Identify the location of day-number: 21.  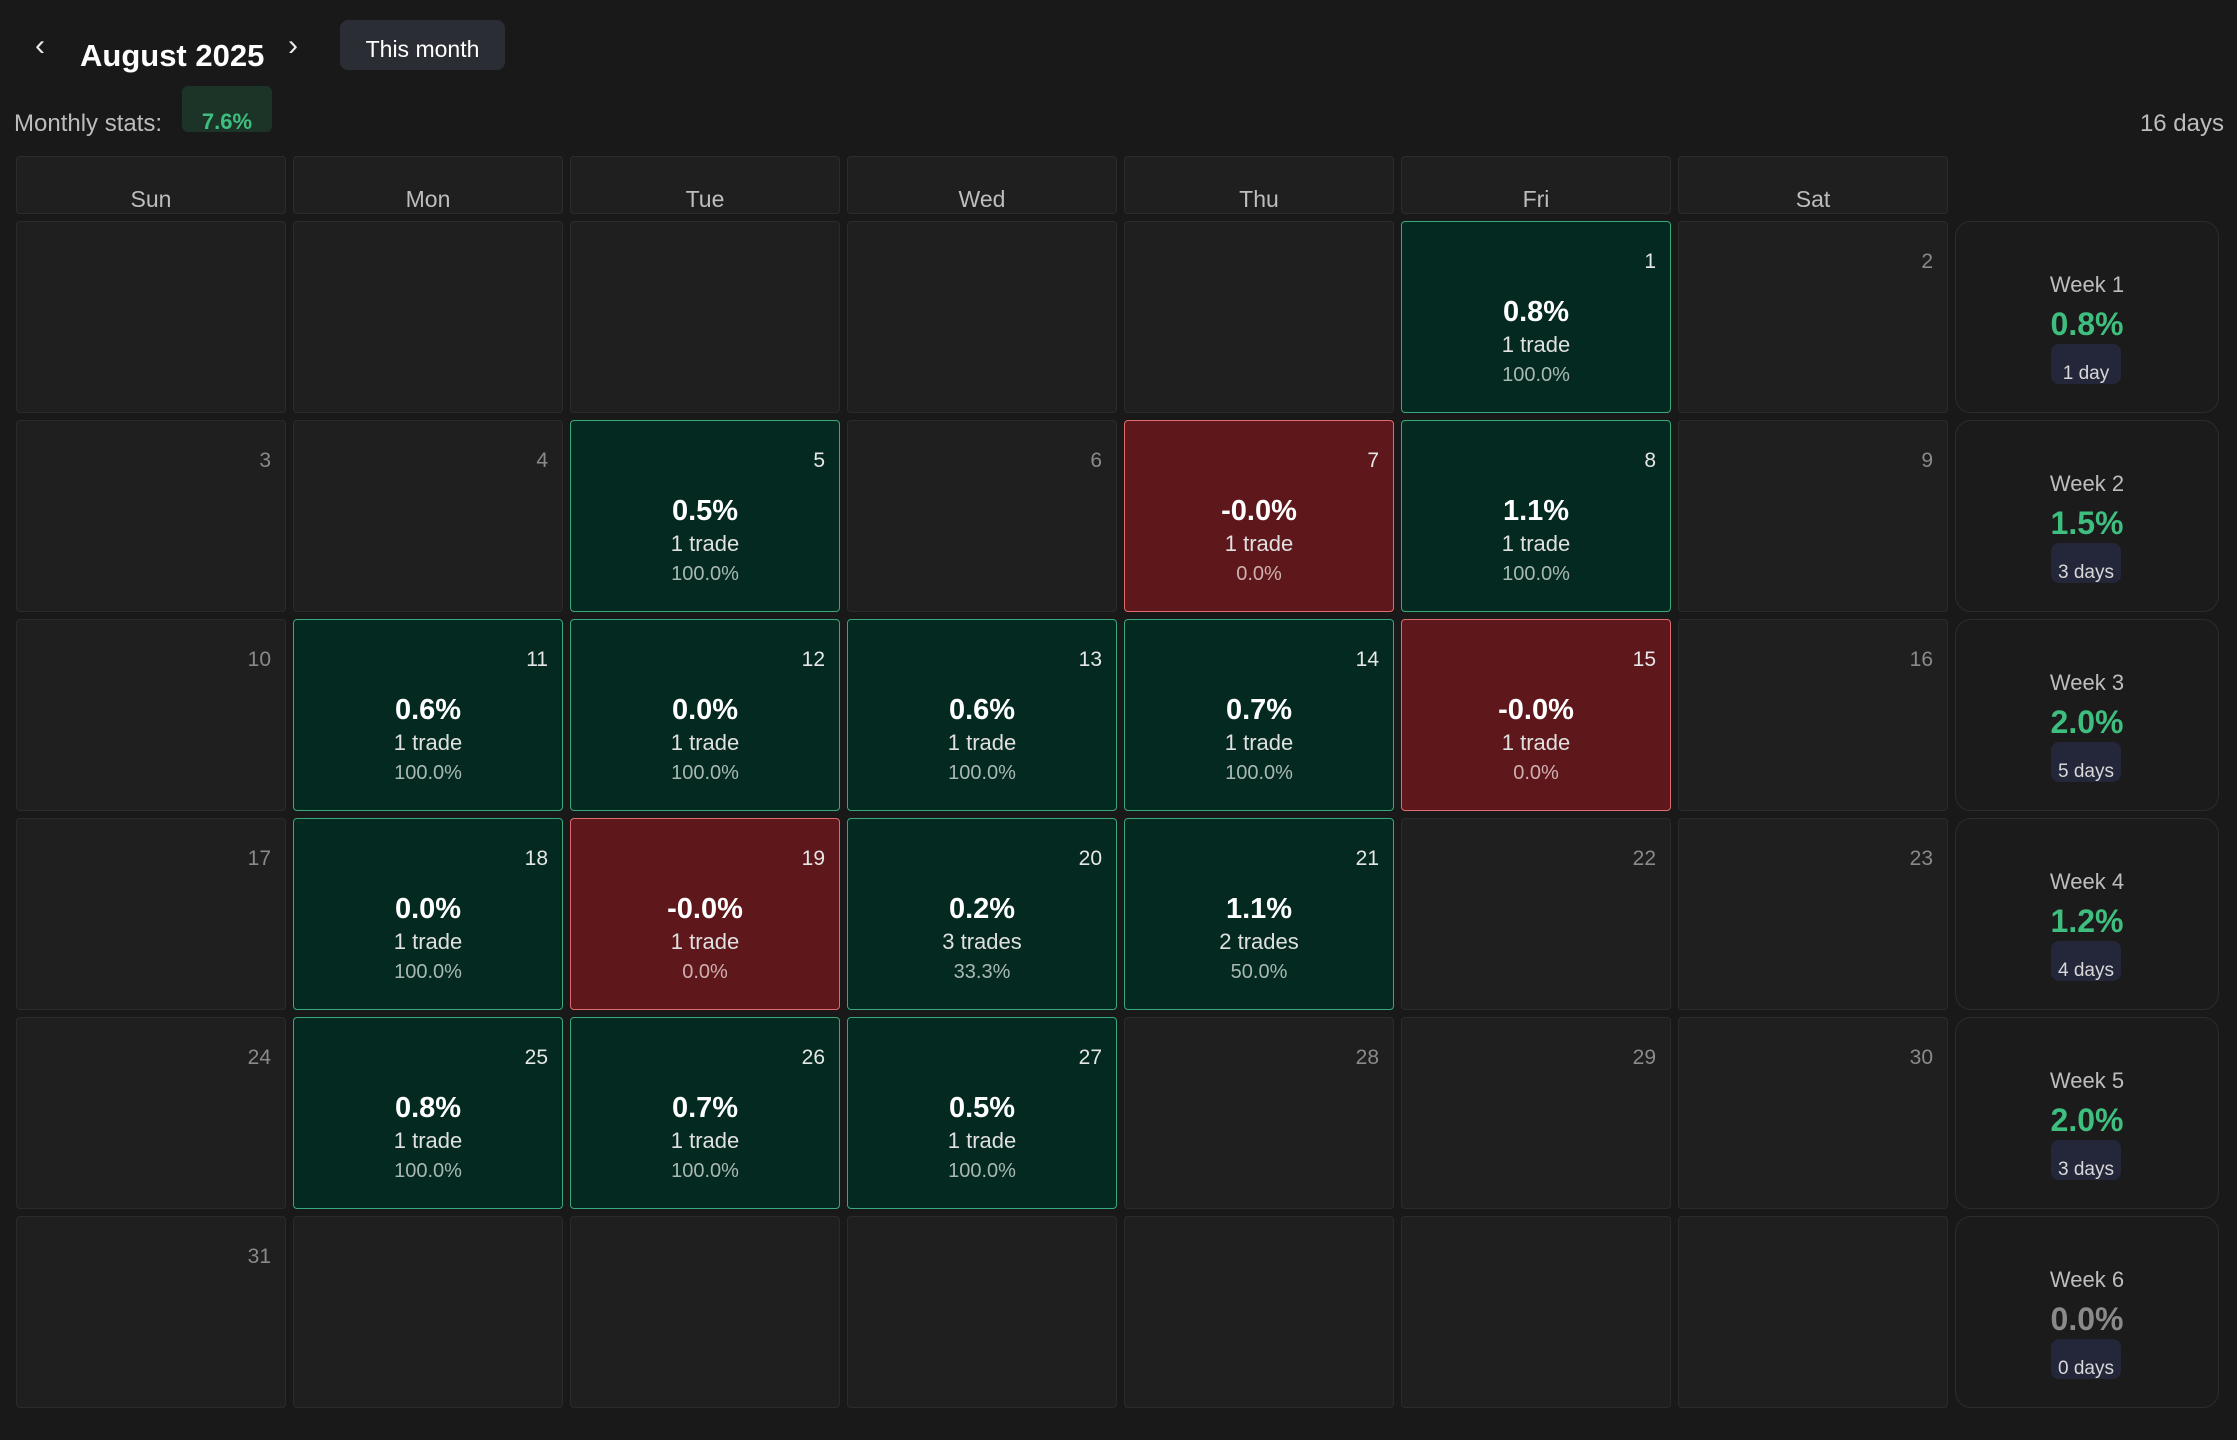
(1367, 858).